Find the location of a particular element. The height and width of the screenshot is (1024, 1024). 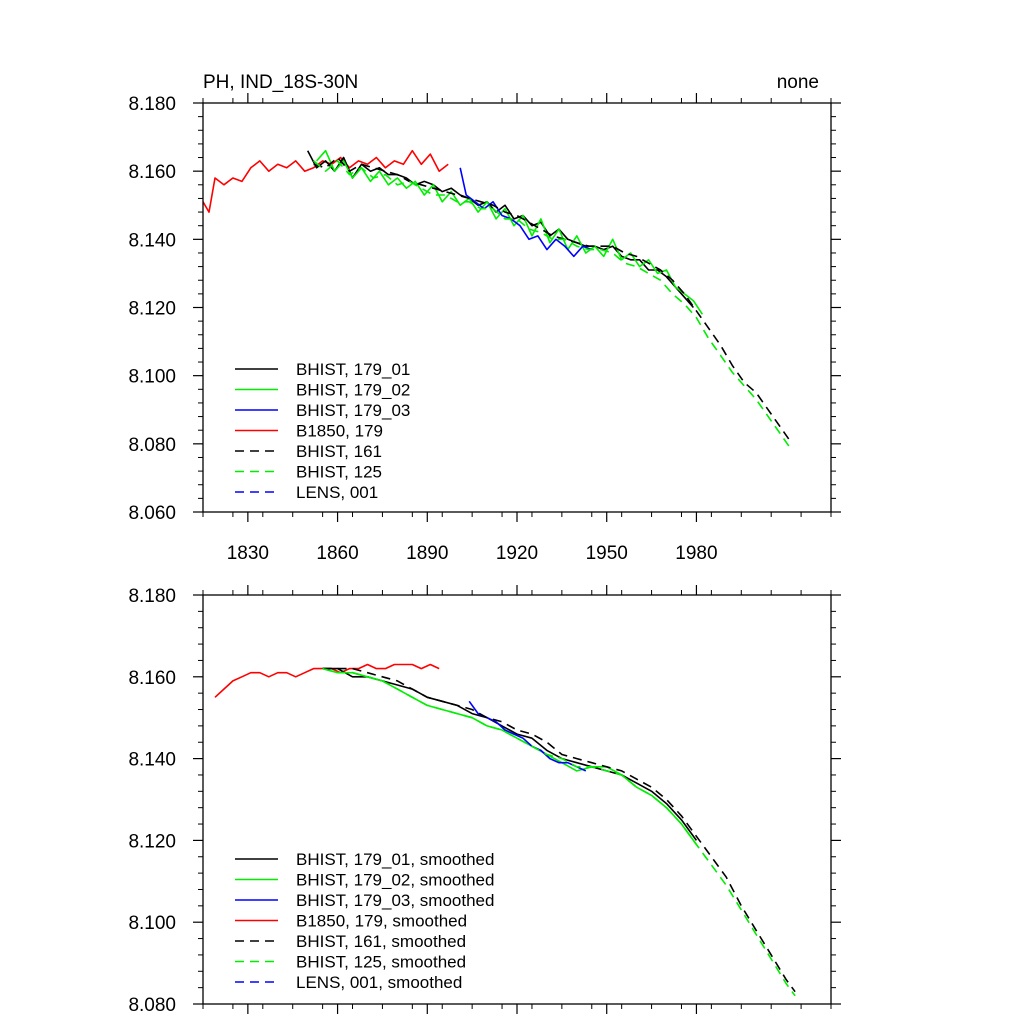

x-tick-label: 1980 is located at coordinates (696, 553).